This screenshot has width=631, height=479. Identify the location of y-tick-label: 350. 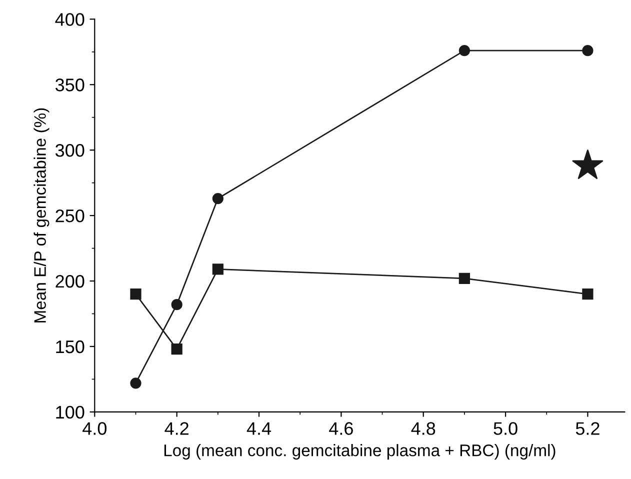
(69, 85).